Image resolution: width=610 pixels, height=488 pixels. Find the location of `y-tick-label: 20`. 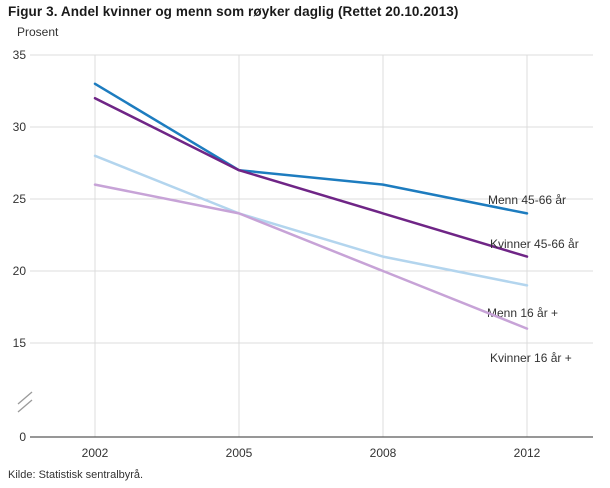

y-tick-label: 20 is located at coordinates (20, 271).